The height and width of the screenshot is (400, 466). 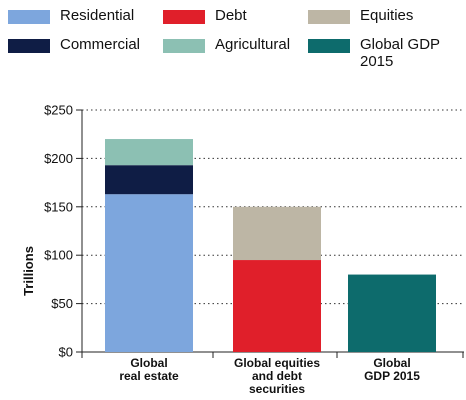 What do you see at coordinates (400, 53) in the screenshot?
I see `legend-label-global-gdp: Global GDP 2015` at bounding box center [400, 53].